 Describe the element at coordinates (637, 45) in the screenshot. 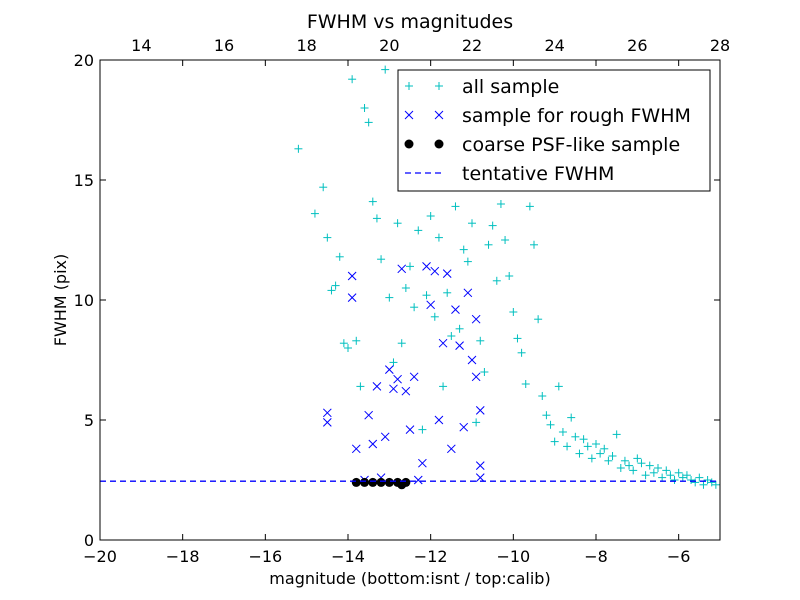

I see `top-tick-label: 26` at that location.